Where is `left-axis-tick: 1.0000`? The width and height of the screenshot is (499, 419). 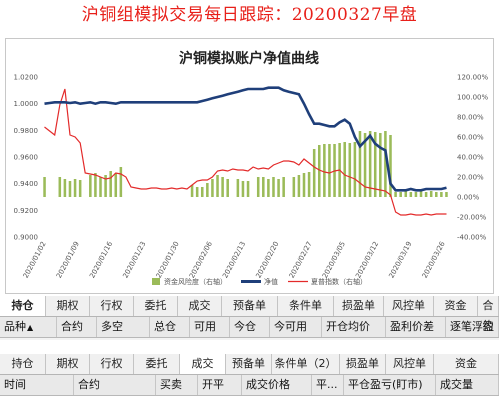
left-axis-tick: 1.0000 is located at coordinates (26, 104).